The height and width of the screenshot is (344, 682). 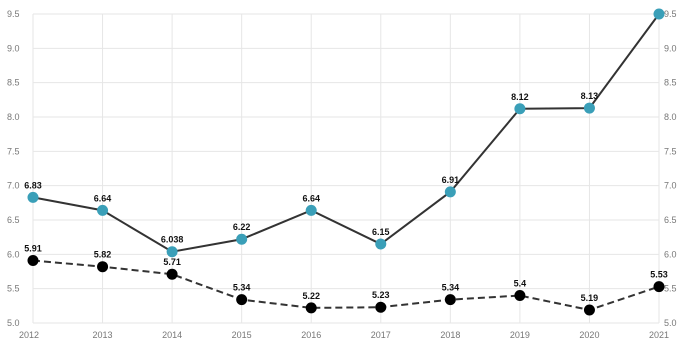 What do you see at coordinates (670, 14) in the screenshot?
I see `y-tick-label-right: 9.5` at bounding box center [670, 14].